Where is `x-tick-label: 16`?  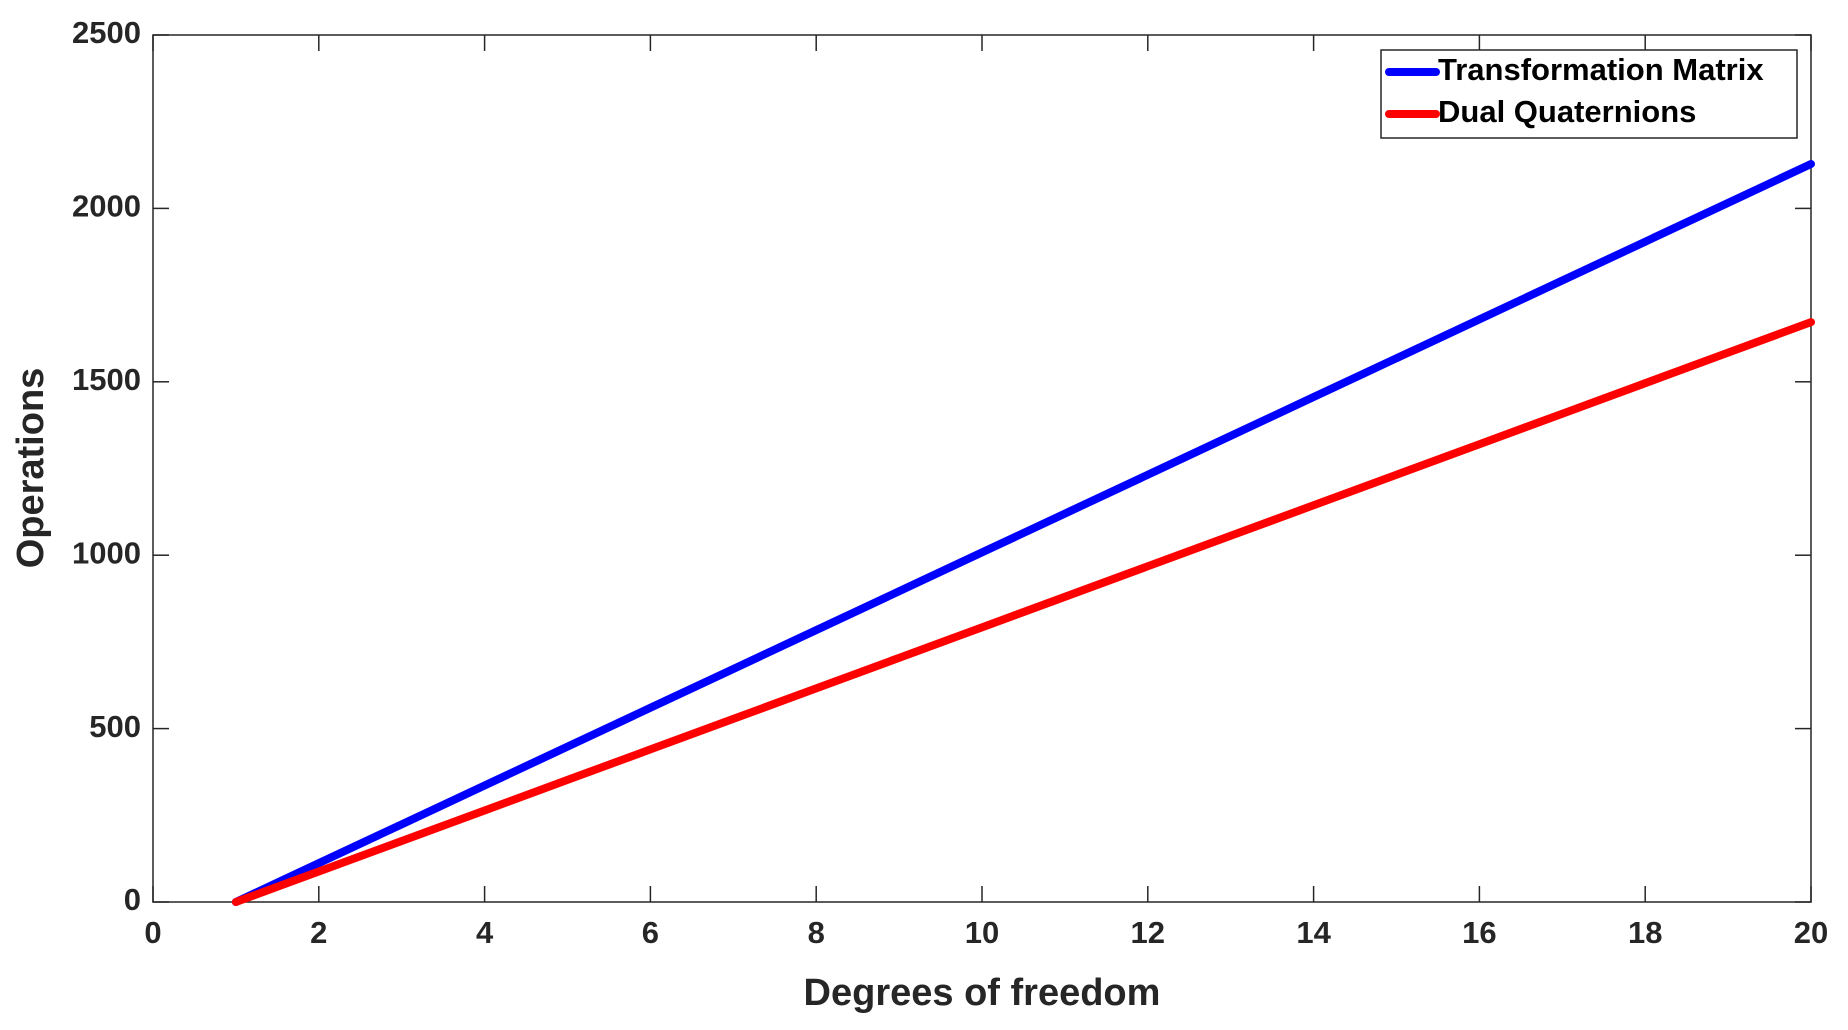 x-tick-label: 16 is located at coordinates (1479, 932).